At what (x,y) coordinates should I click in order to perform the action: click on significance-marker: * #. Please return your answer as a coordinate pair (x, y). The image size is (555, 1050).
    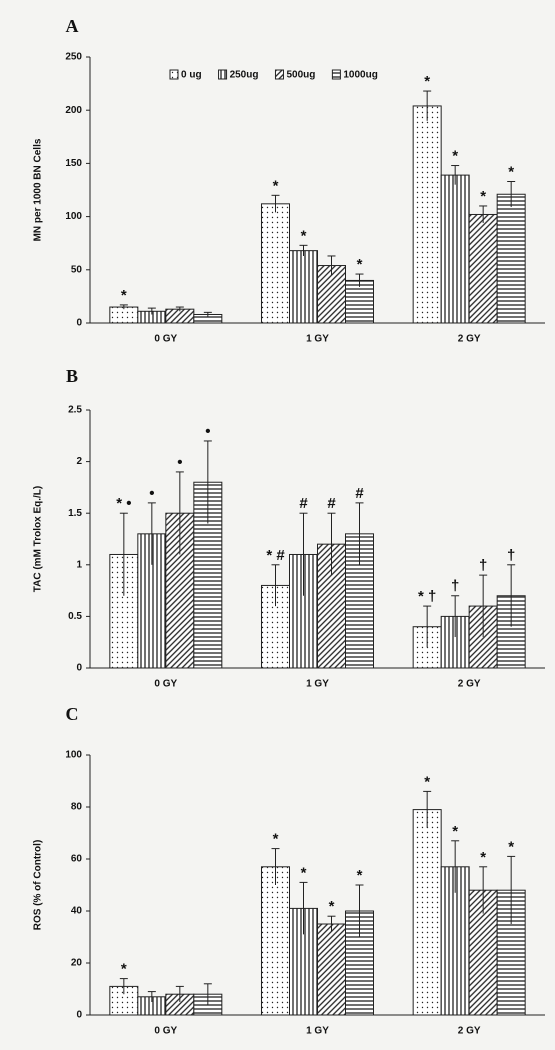
    Looking at the image, I should click on (275, 555).